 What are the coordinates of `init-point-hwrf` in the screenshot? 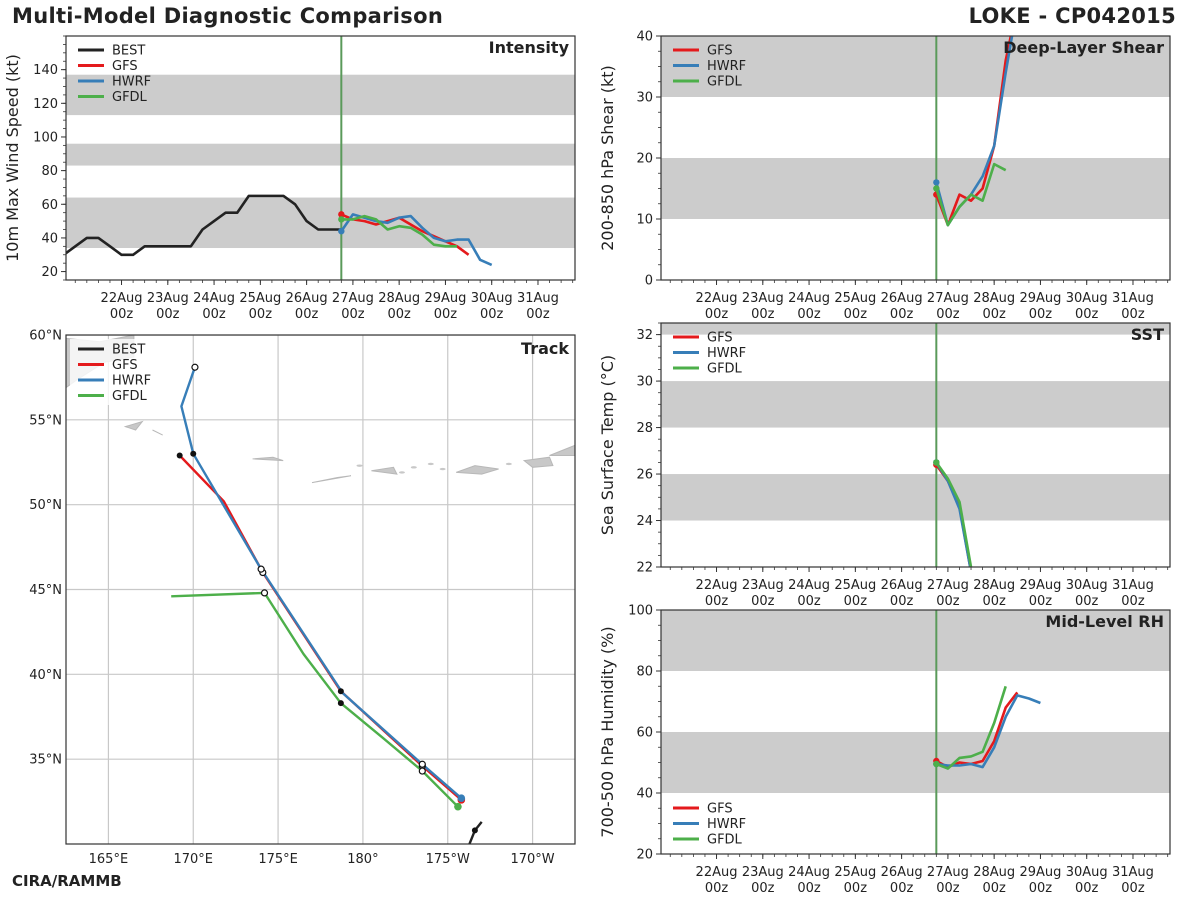 It's located at (936, 182).